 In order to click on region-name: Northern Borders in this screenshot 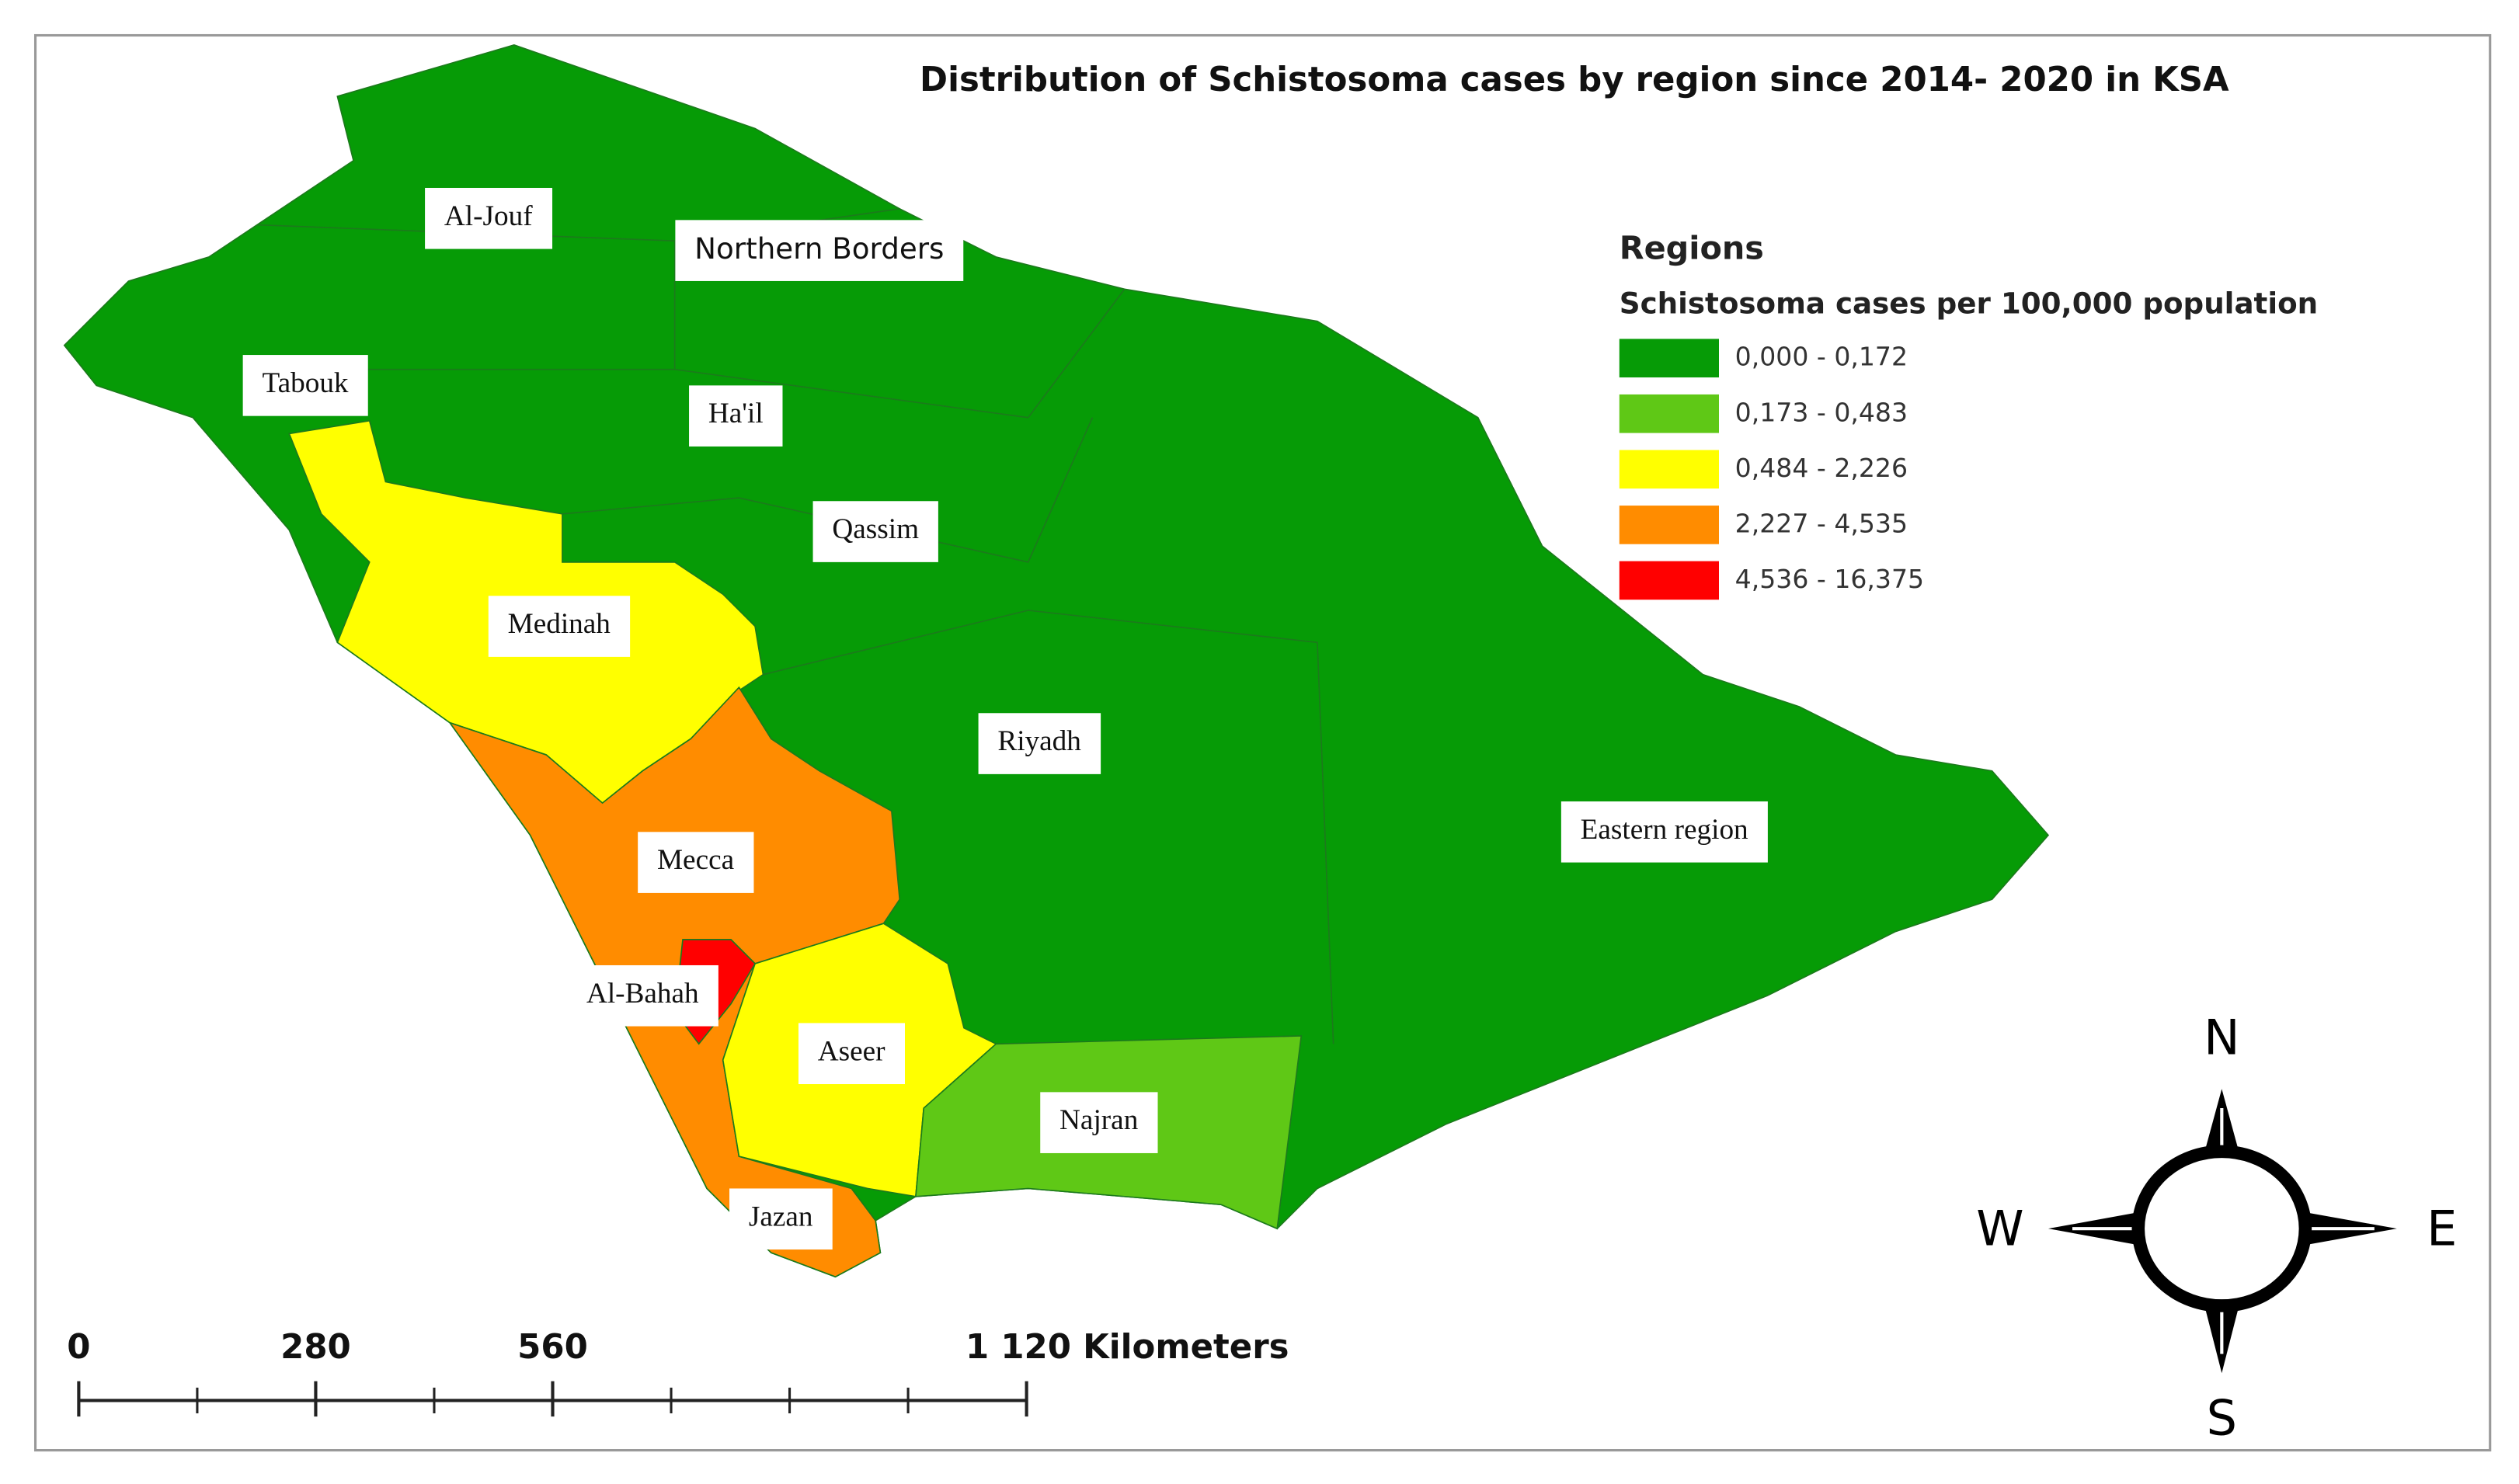, I will do `click(819, 249)`.